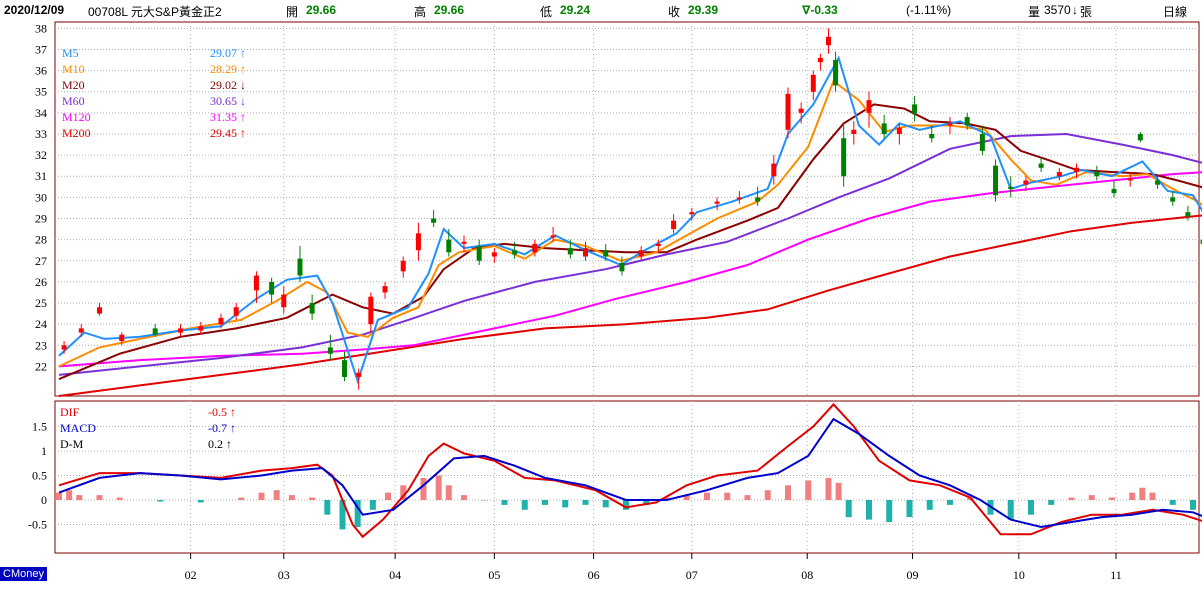  What do you see at coordinates (73, 101) in the screenshot?
I see `ma-legend-name: M60` at bounding box center [73, 101].